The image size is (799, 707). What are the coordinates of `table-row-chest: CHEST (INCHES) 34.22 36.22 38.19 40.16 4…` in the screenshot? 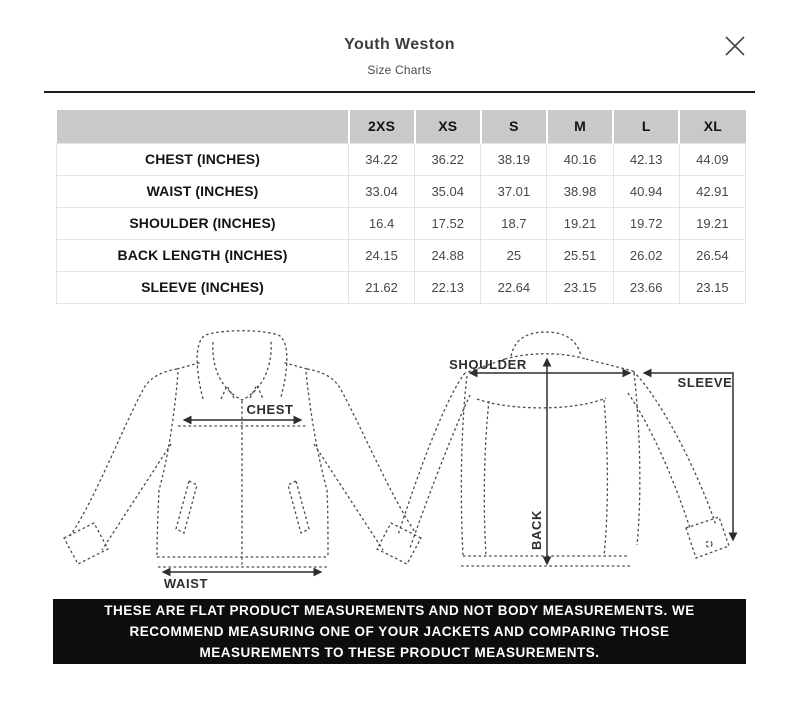 It's located at (401, 159).